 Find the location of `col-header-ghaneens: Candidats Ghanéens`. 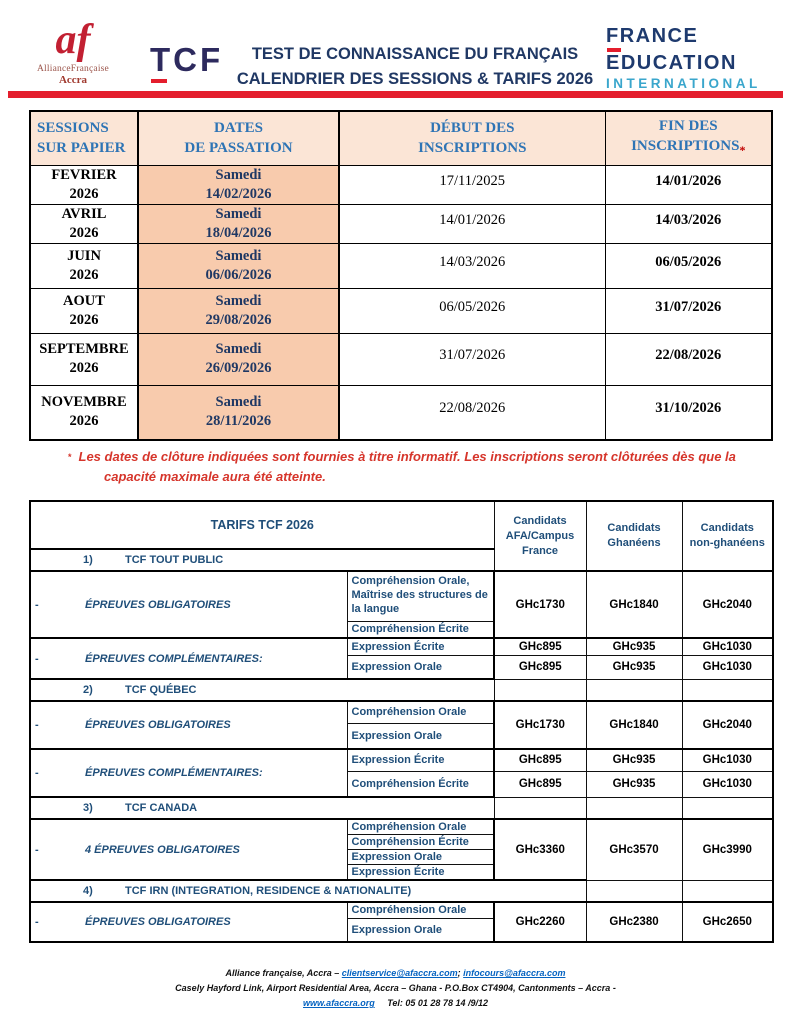

col-header-ghaneens: Candidats Ghanéens is located at coordinates (634, 536).